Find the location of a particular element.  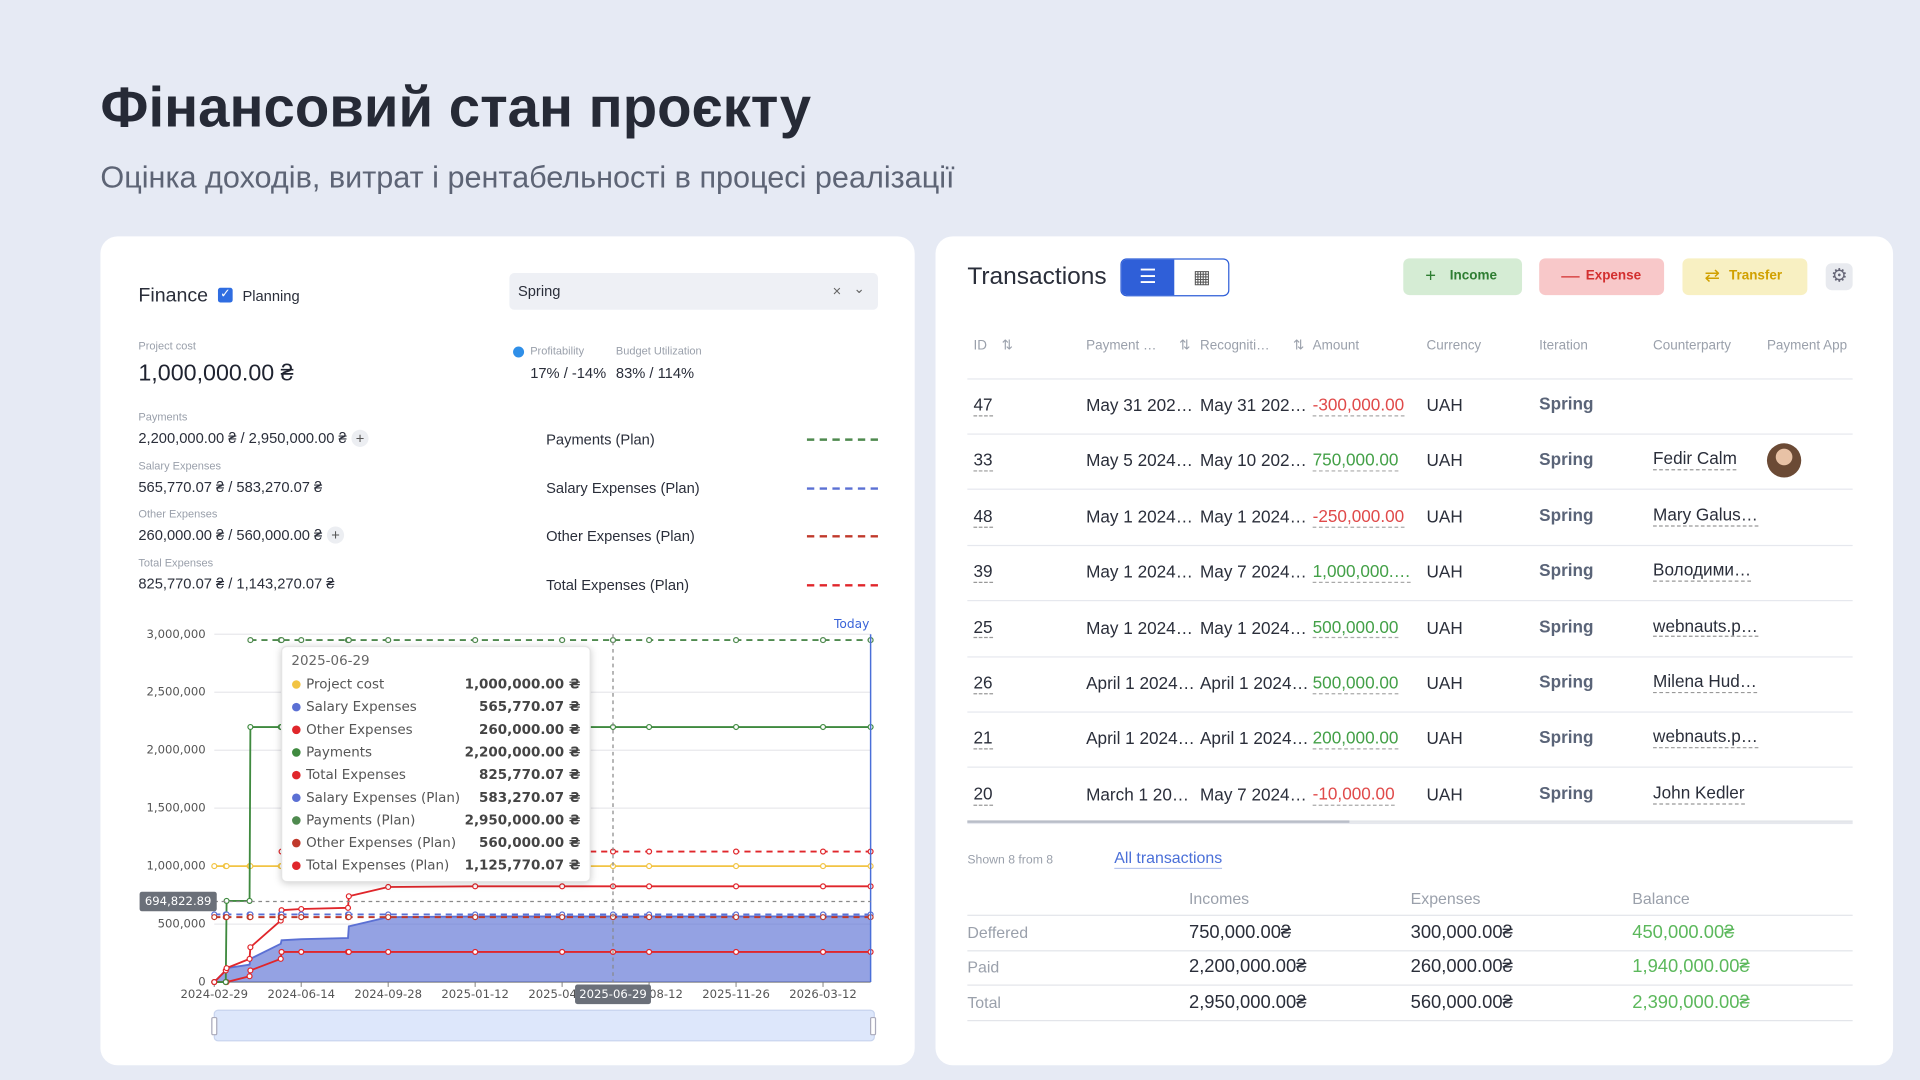

all-transactions: All transactions is located at coordinates (1168, 858).